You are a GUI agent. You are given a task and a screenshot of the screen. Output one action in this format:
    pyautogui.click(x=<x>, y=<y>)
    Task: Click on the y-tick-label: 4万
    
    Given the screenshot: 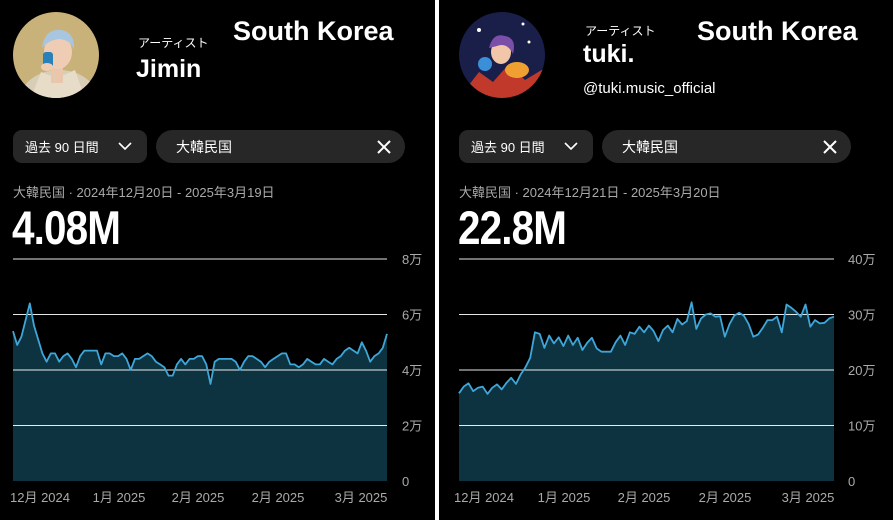 What is the action you would take?
    pyautogui.click(x=412, y=370)
    